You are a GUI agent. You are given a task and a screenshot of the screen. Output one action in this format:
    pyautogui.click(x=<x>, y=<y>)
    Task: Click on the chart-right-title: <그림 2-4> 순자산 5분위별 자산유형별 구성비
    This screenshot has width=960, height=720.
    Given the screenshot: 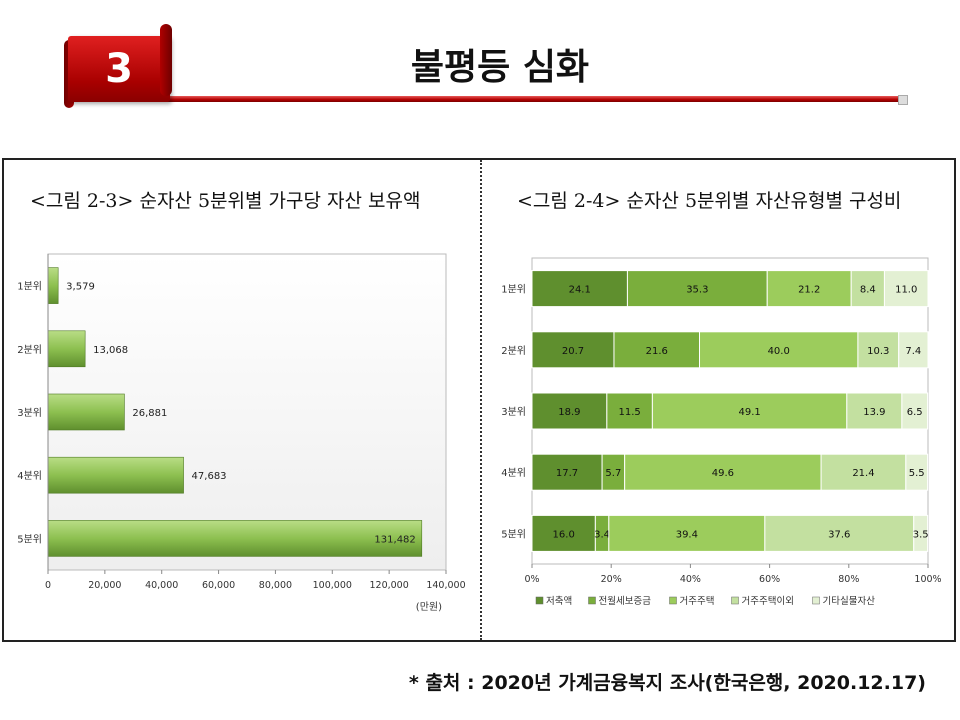 What is the action you would take?
    pyautogui.click(x=709, y=201)
    